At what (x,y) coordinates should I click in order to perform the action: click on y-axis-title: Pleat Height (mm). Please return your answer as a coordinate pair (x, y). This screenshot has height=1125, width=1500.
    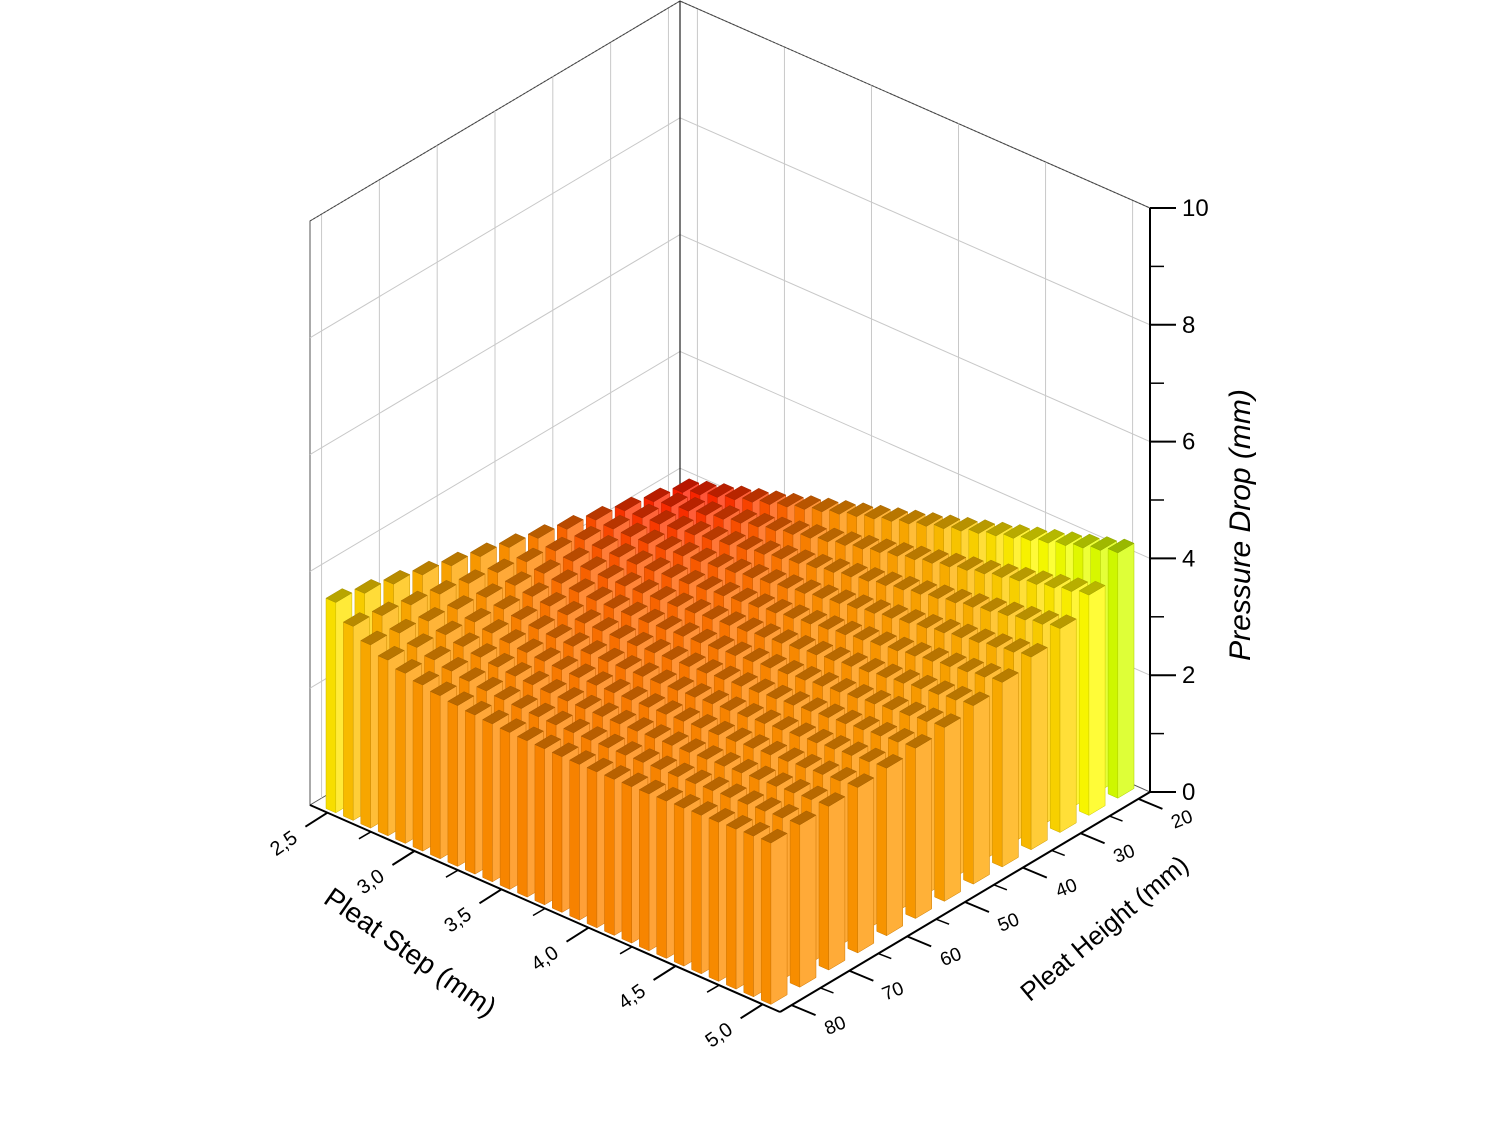
    Looking at the image, I should click on (1104, 928).